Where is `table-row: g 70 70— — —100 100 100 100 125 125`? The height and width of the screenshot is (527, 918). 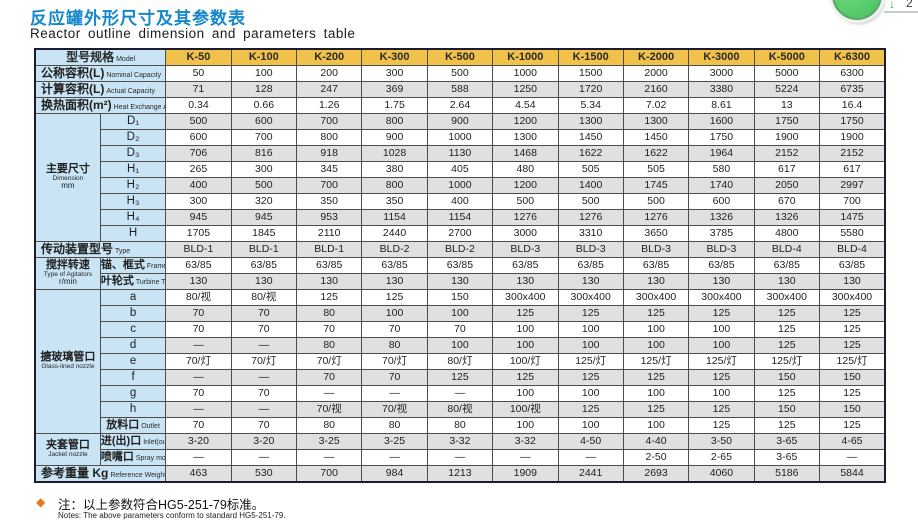 table-row: g 70 70— — —100 100 100 100 125 125 is located at coordinates (460, 393).